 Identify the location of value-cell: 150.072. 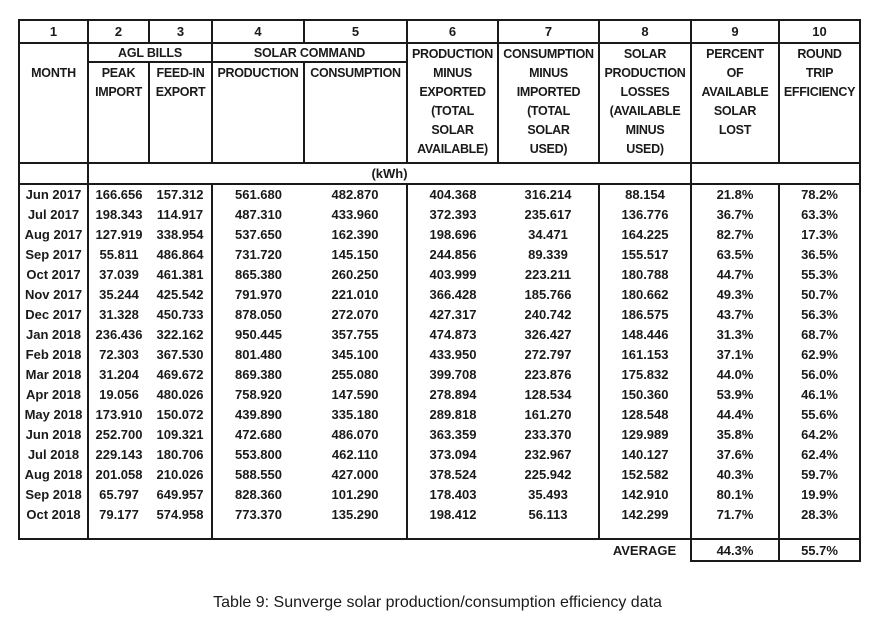
(181, 414).